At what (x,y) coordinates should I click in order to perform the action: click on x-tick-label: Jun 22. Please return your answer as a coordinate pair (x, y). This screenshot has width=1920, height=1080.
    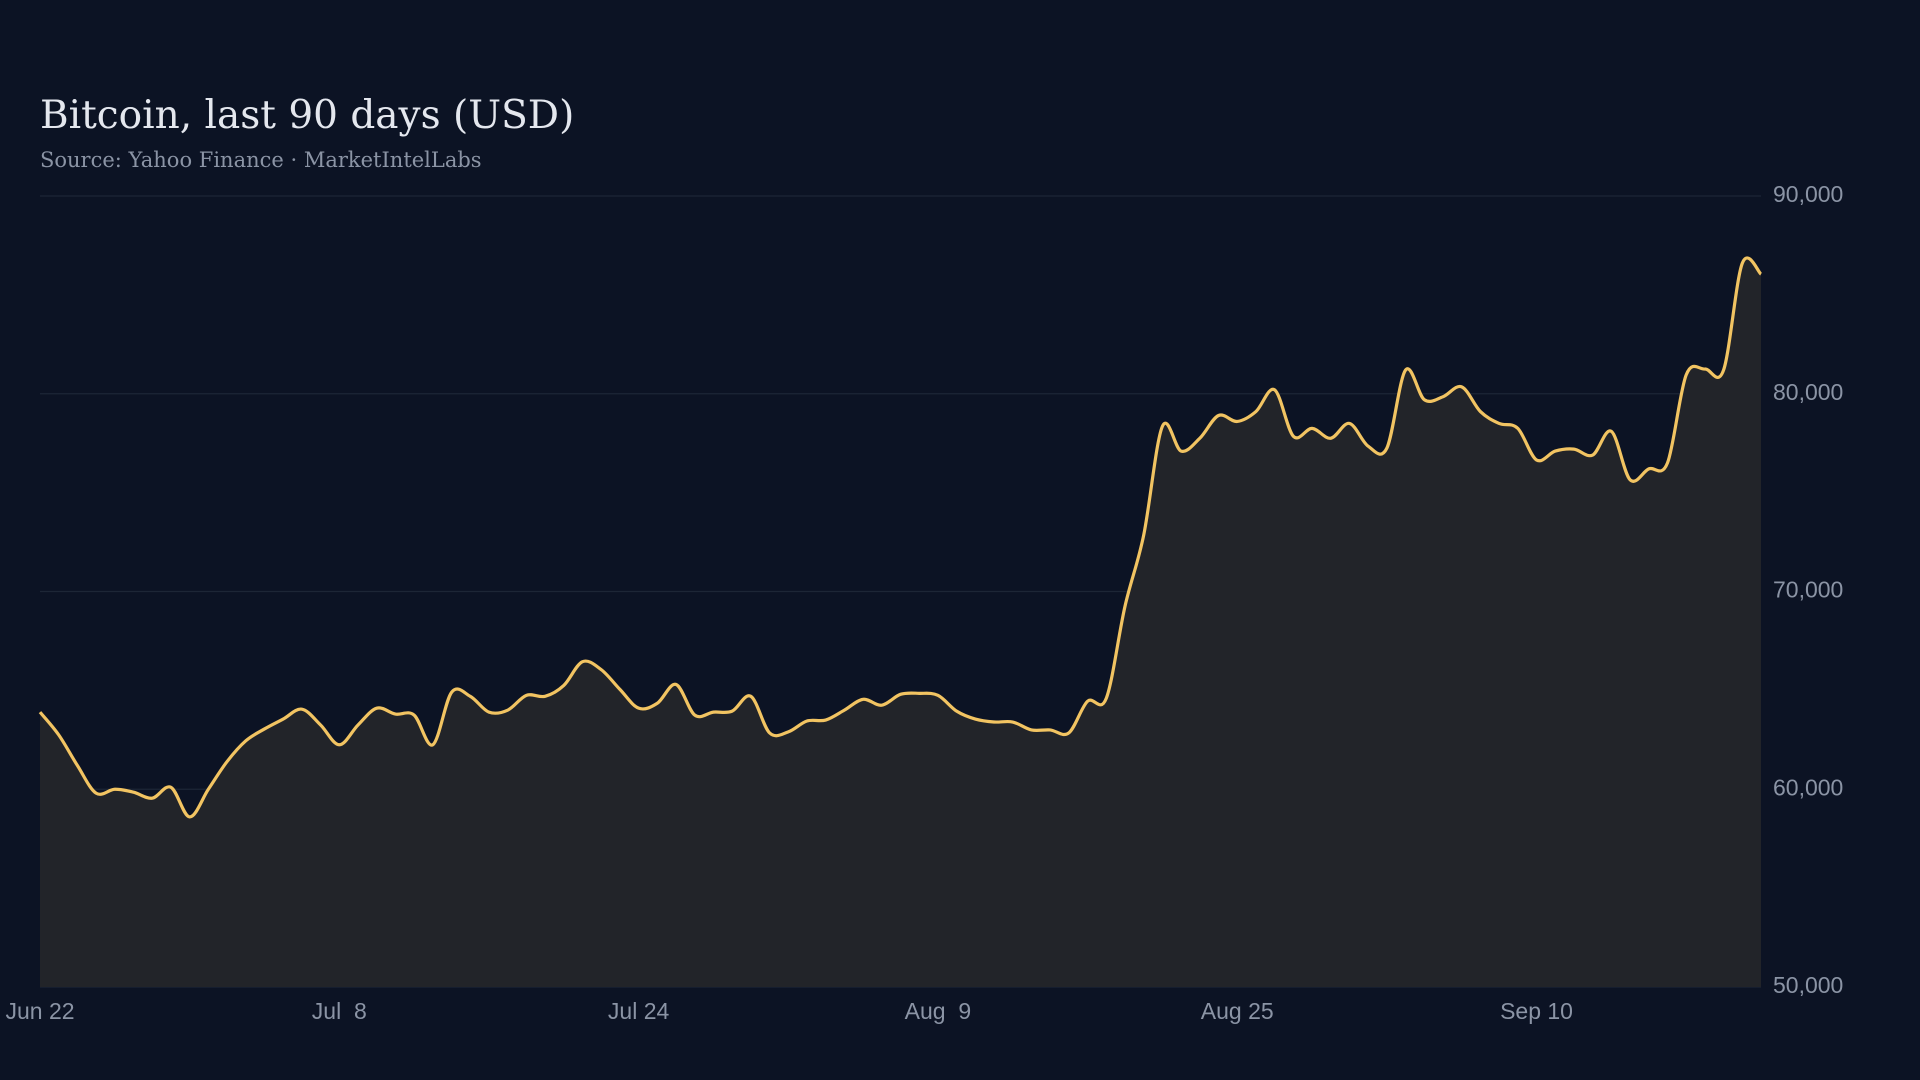
    Looking at the image, I should click on (39, 1011).